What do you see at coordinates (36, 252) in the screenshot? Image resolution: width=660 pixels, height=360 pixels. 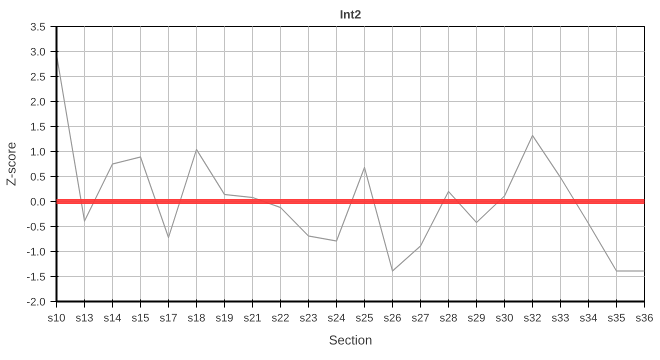 I see `y-tick-label: -1.0` at bounding box center [36, 252].